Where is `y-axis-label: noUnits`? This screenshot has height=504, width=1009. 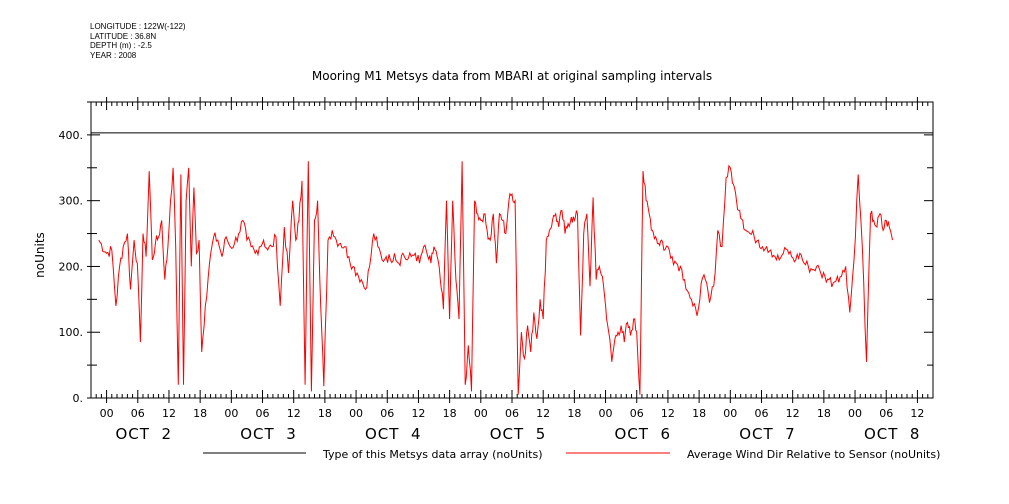 y-axis-label: noUnits is located at coordinates (40, 255).